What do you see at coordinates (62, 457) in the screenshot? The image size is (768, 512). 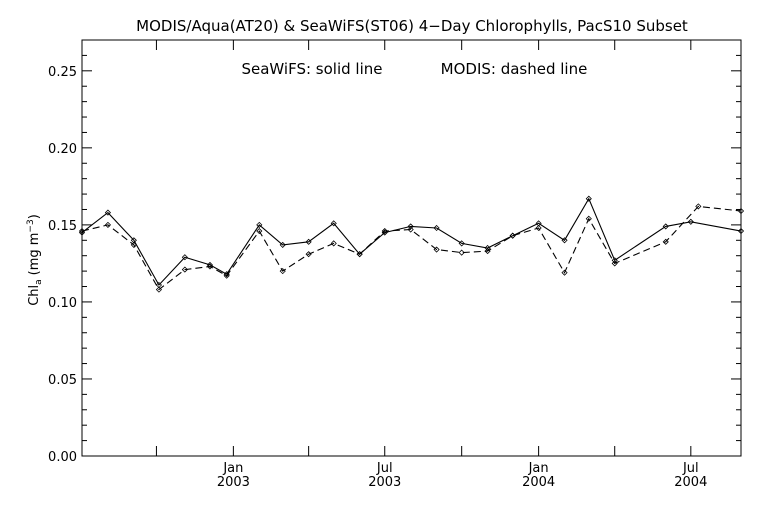 I see `y-tick-label: 0.00` at bounding box center [62, 457].